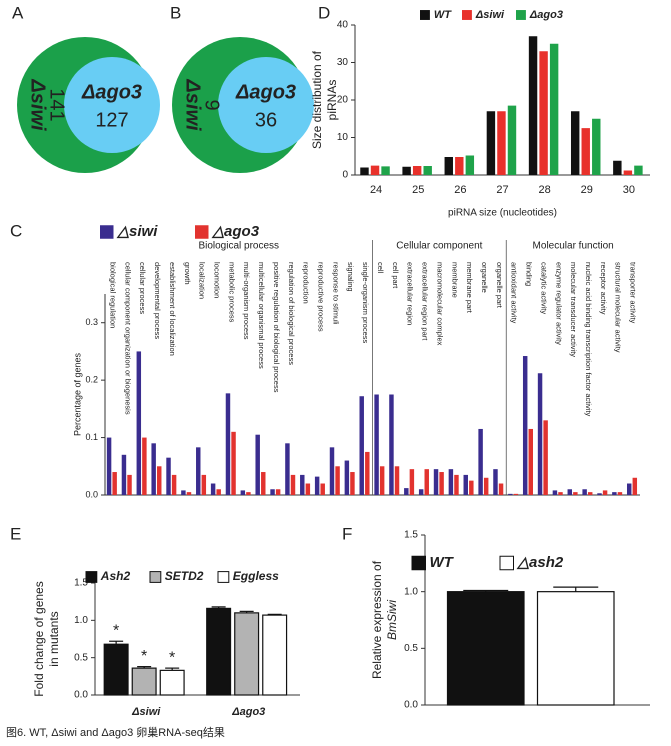 The height and width of the screenshot is (746, 671). What do you see at coordinates (469, 288) in the screenshot?
I see `x-tick-label: membrane part` at bounding box center [469, 288].